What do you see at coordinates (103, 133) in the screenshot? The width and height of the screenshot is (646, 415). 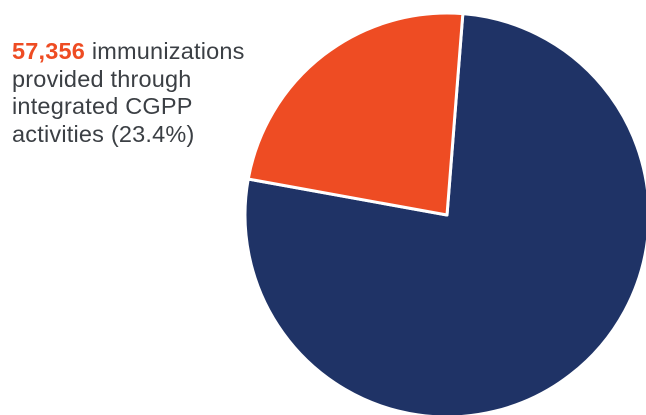 I see `annotation-line-4: activities (23.4%)` at bounding box center [103, 133].